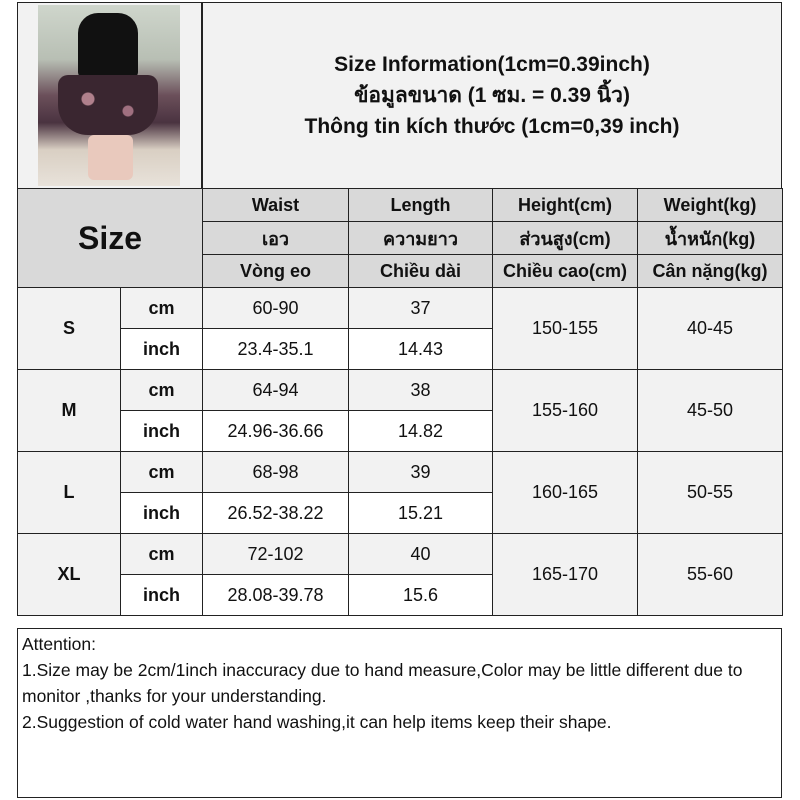 The image size is (800, 800). Describe the element at coordinates (710, 328) in the screenshot. I see `weight-cell: 40-45` at that location.